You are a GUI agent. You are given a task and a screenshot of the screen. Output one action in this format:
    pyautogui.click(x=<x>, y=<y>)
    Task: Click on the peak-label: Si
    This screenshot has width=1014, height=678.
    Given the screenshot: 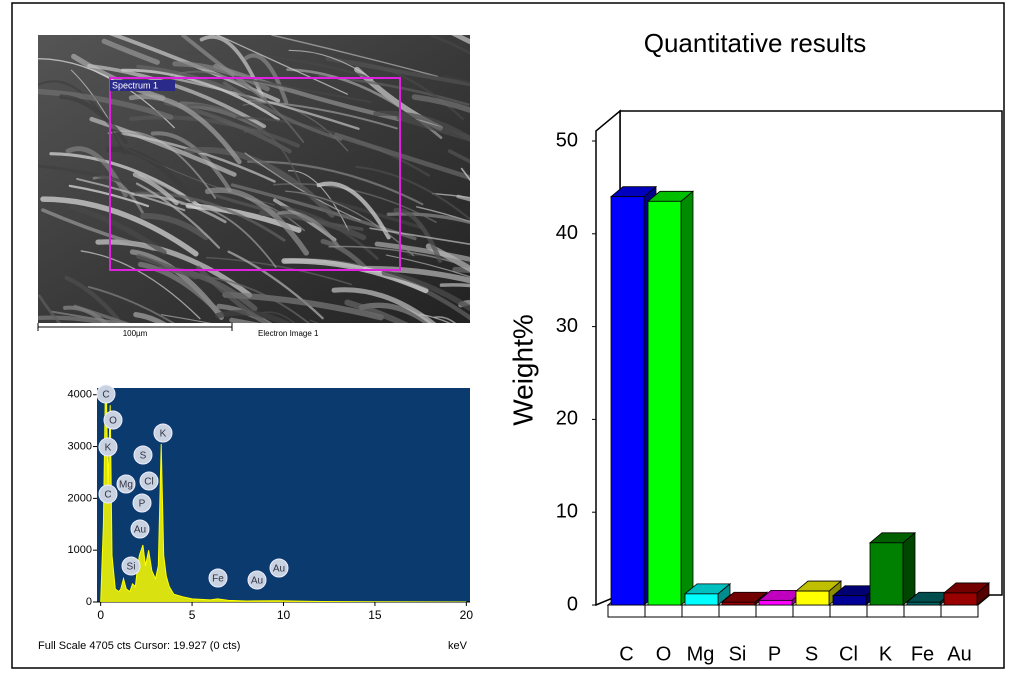 What is the action you would take?
    pyautogui.click(x=131, y=567)
    